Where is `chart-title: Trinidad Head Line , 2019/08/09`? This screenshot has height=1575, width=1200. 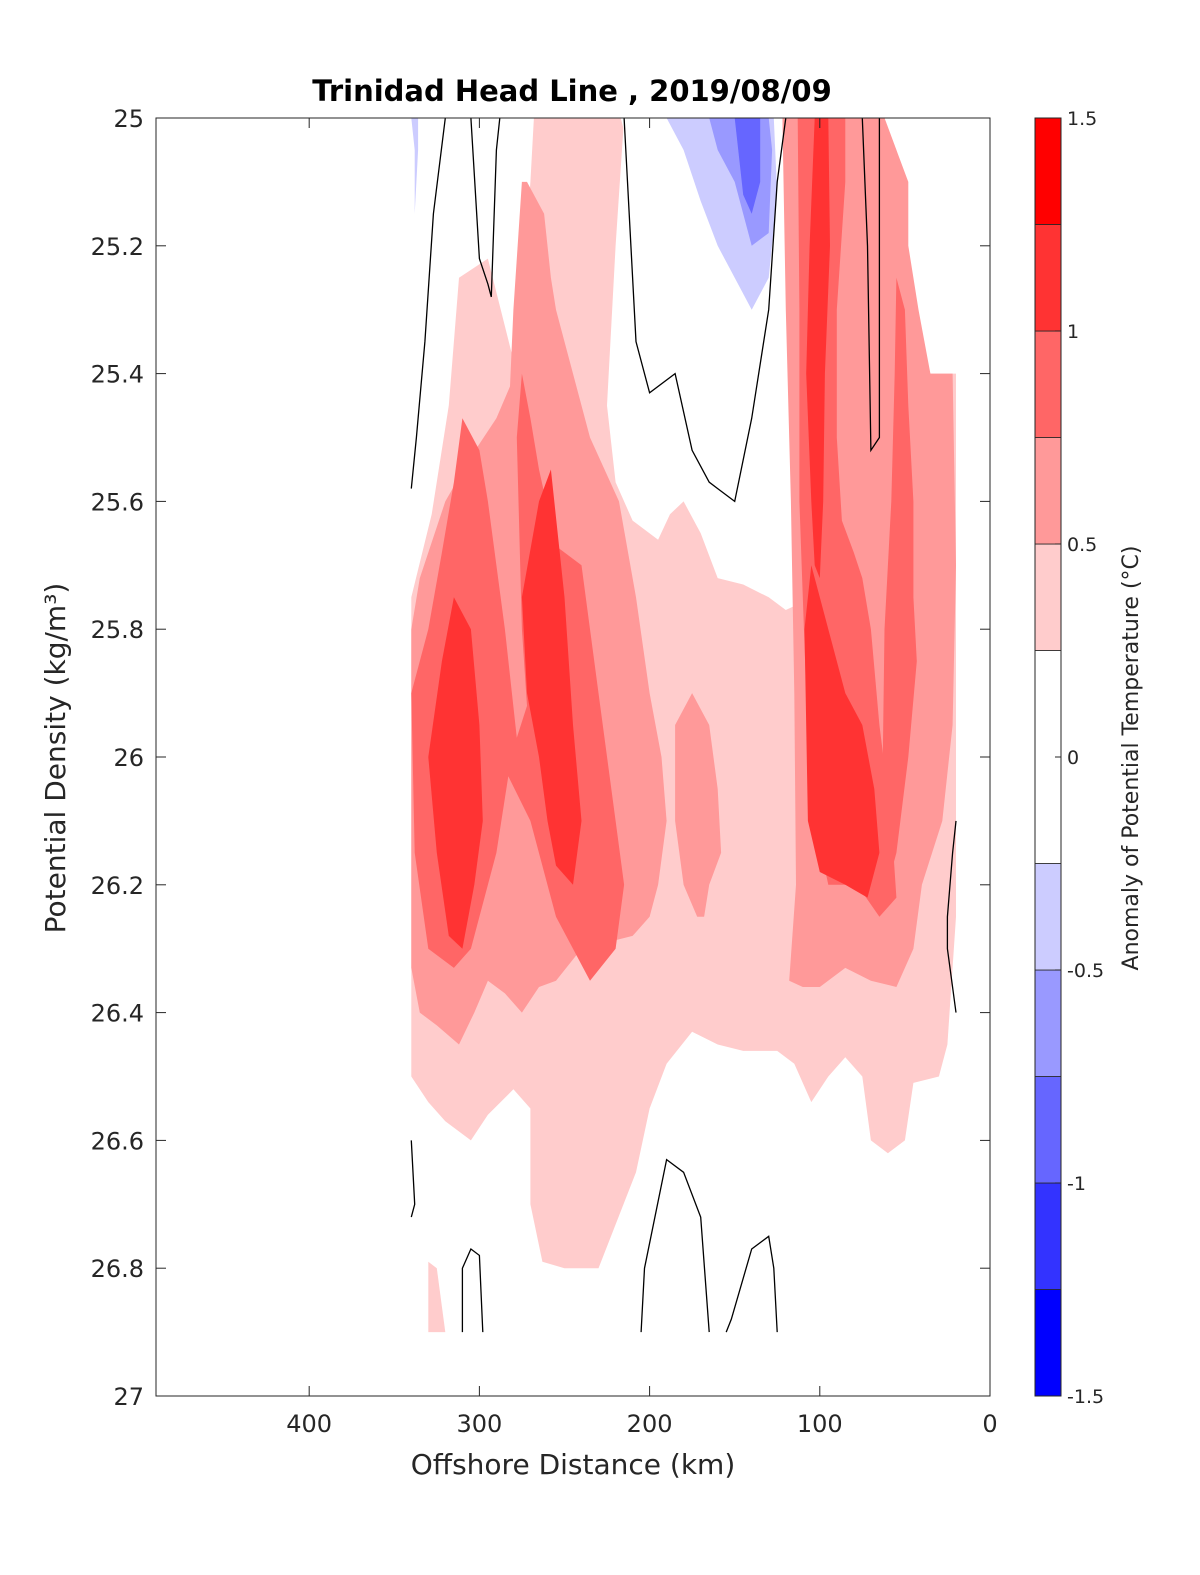 chart-title: Trinidad Head Line , 2019/08/09 is located at coordinates (572, 91).